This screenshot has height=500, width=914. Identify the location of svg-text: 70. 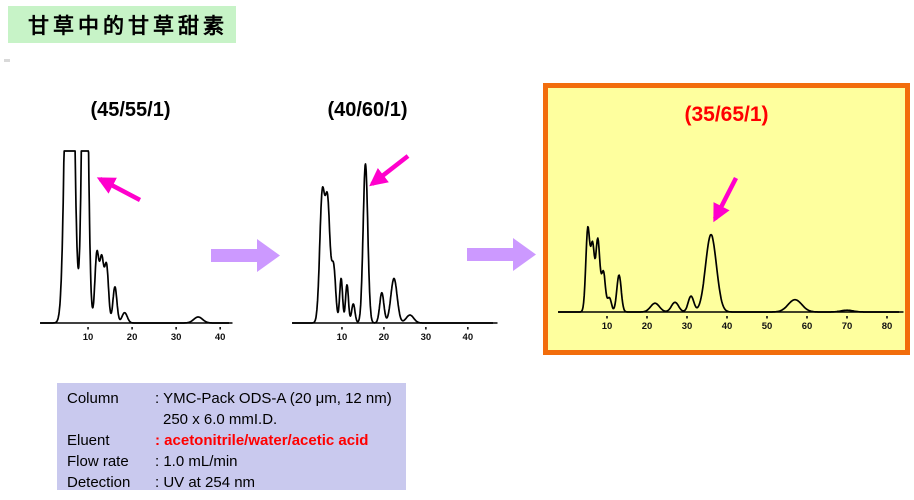
(847, 326).